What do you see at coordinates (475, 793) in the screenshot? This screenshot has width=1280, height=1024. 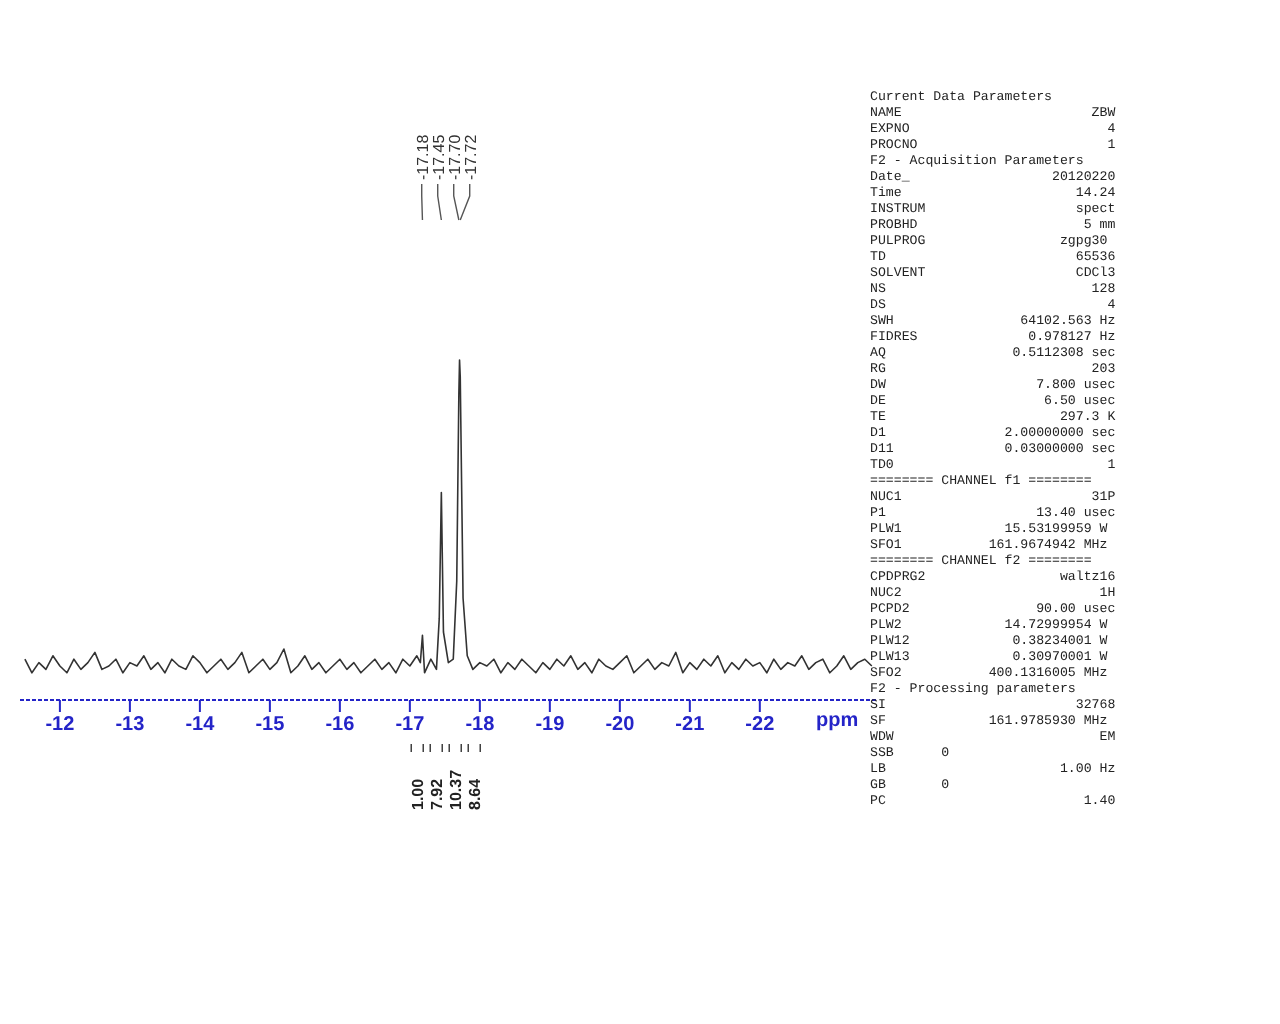 I see `text: 8.64` at bounding box center [475, 793].